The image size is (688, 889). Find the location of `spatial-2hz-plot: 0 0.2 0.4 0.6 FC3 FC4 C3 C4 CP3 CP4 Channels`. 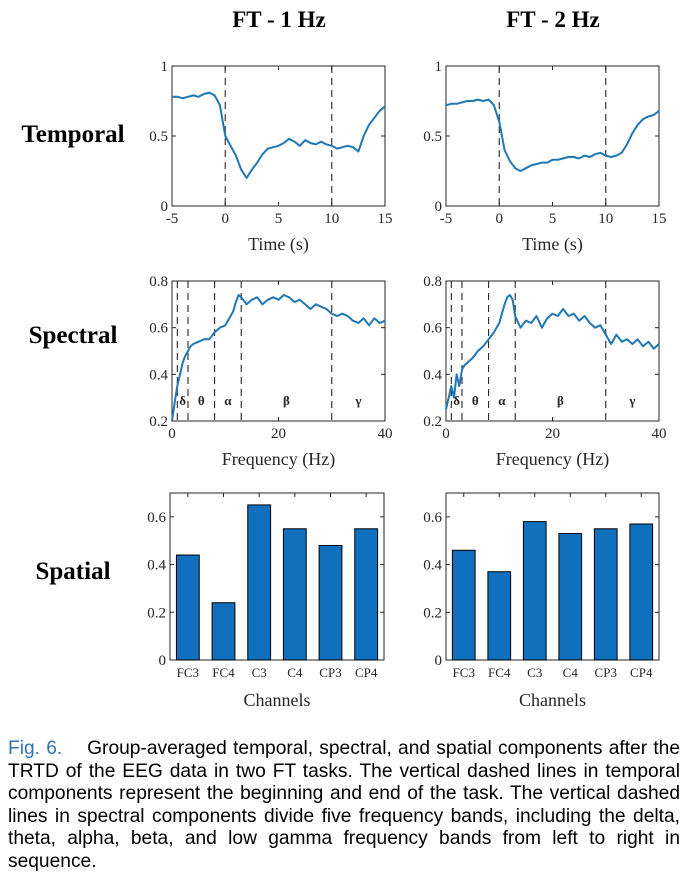

spatial-2hz-plot: 0 0.2 0.4 0.6 FC3 FC4 C3 C4 CP3 CP4 Channels is located at coordinates (541, 601).